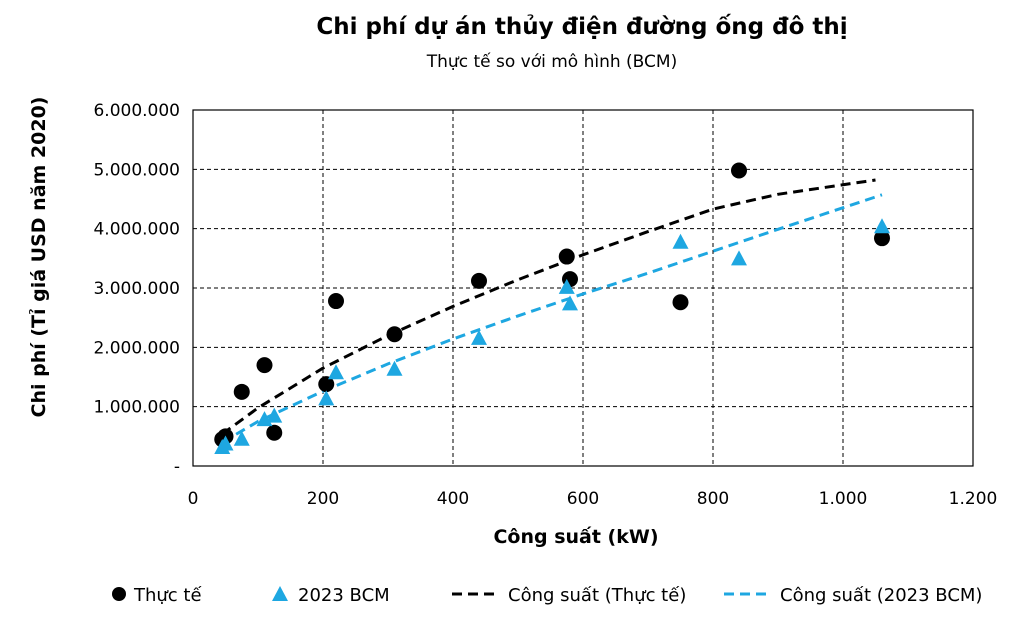 The width and height of the screenshot is (1024, 630). I want to click on x-axis-title: Công suất (kW), so click(575, 536).